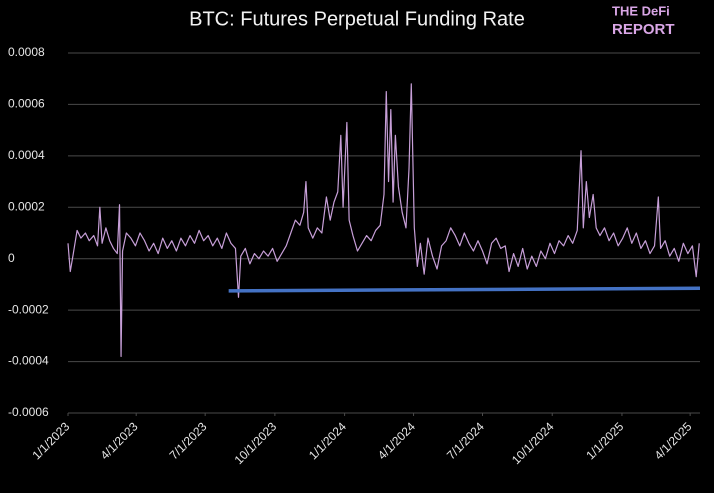 The image size is (714, 493). What do you see at coordinates (28, 361) in the screenshot?
I see `y-tick-label: -0.0004` at bounding box center [28, 361].